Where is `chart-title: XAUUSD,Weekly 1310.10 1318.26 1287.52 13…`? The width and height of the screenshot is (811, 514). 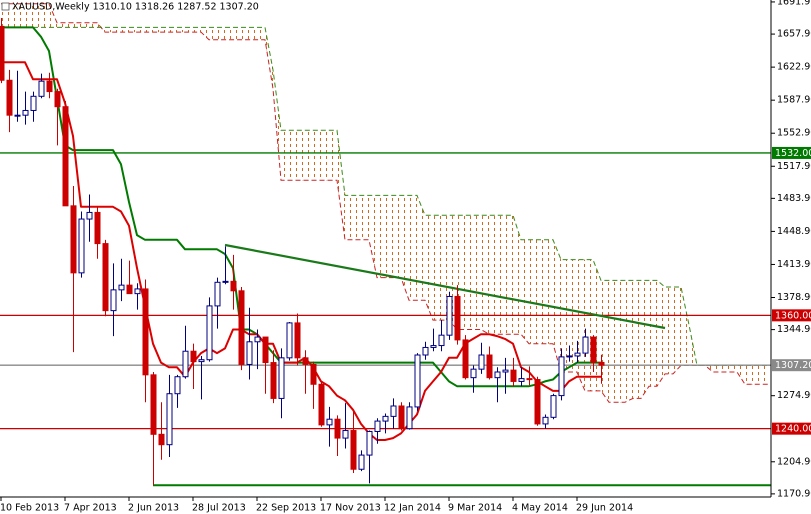
chart-title: XAUUSD,Weekly 1310.10 1318.26 1287.52 13… is located at coordinates (135, 7).